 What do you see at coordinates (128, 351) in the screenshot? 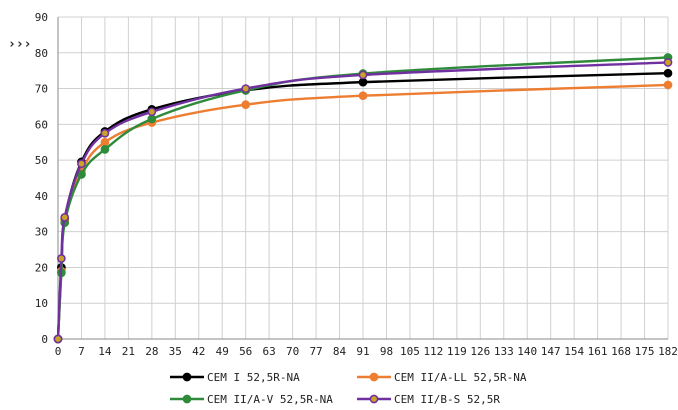
I see `x-tick-label: 21` at bounding box center [128, 351].